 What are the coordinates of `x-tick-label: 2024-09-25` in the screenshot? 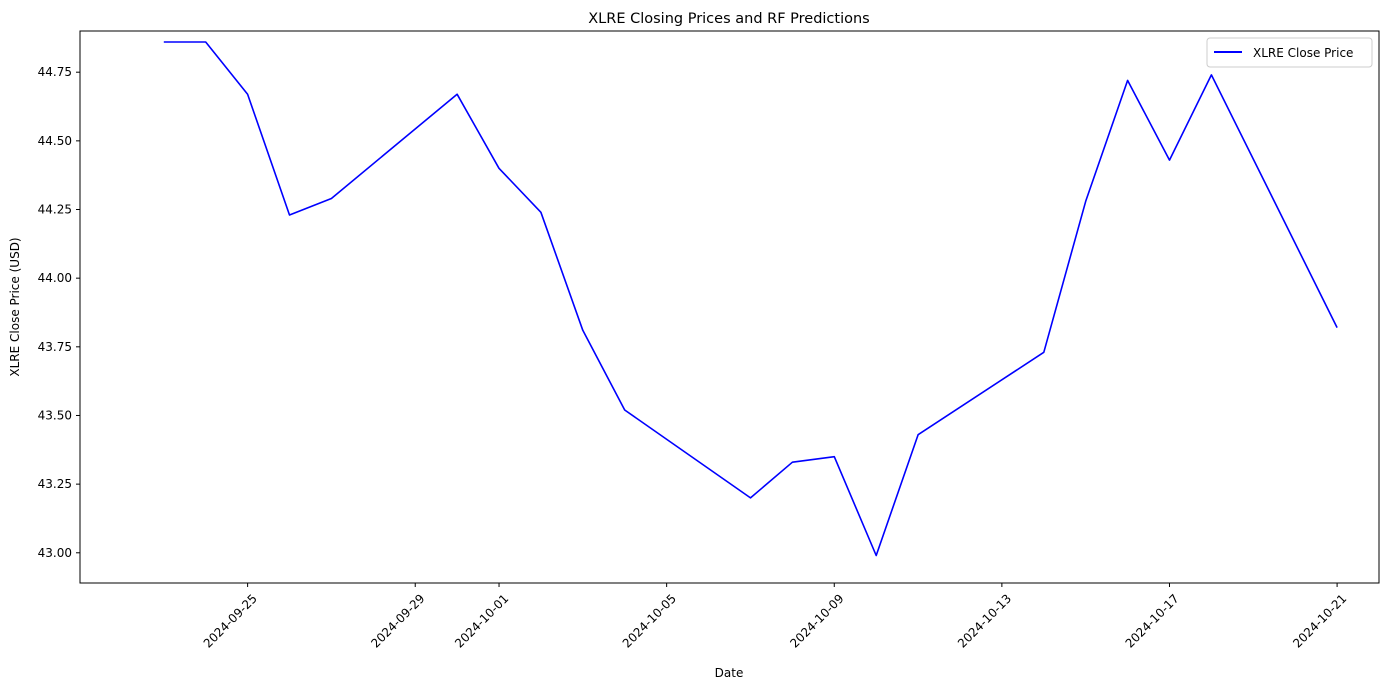 It's located at (230, 620).